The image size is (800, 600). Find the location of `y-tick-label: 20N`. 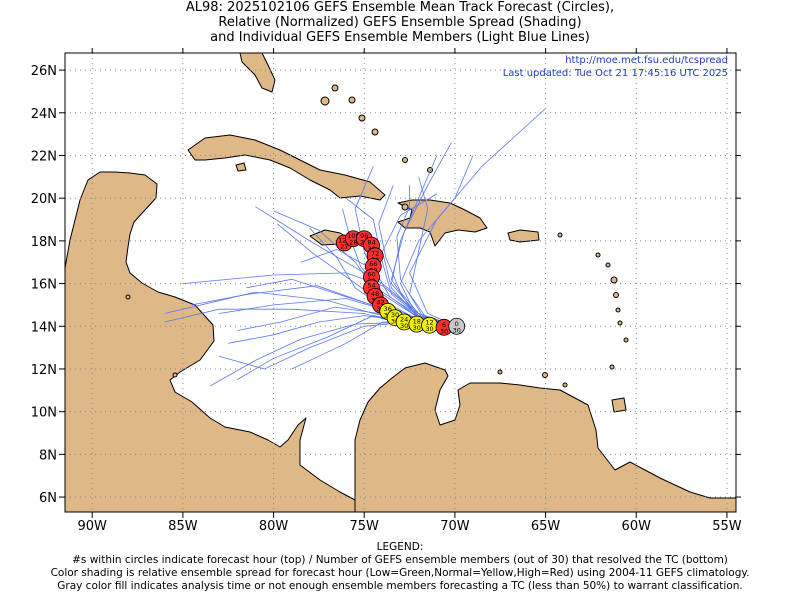

y-tick-label: 20N is located at coordinates (44, 199).